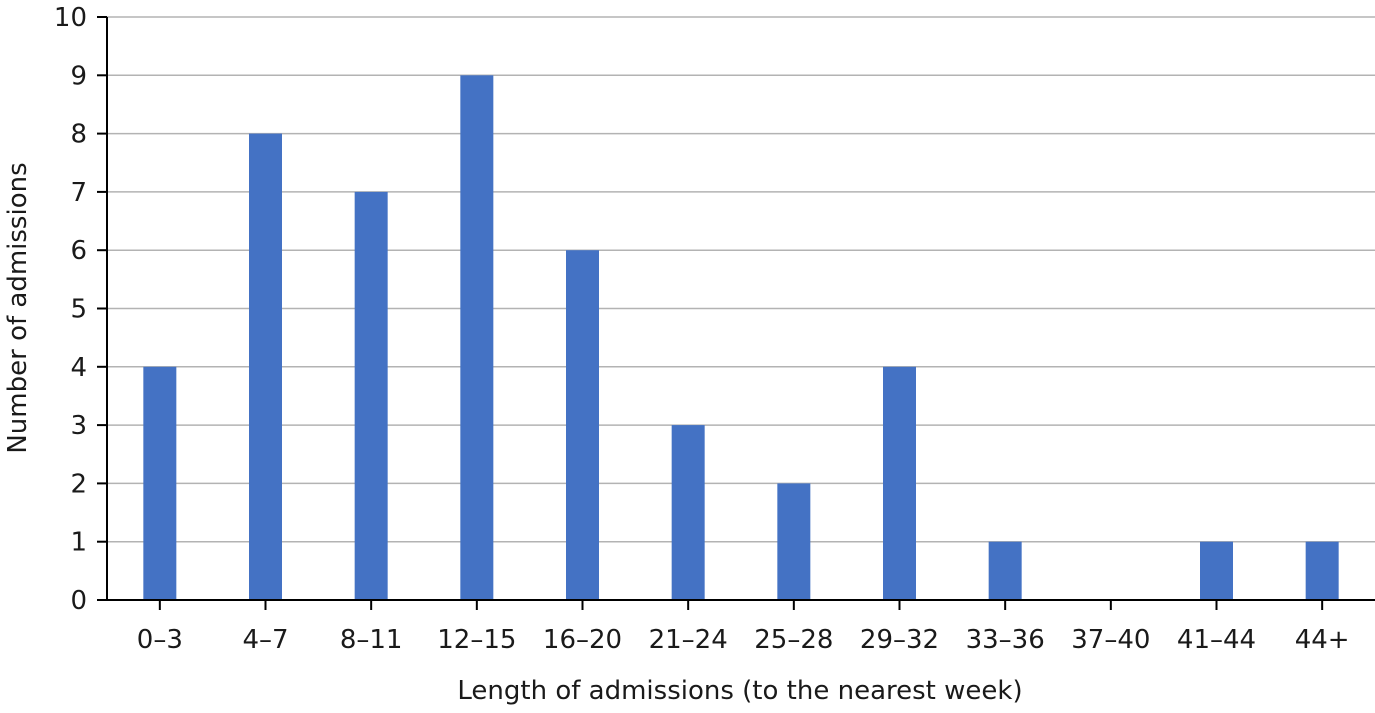  What do you see at coordinates (78, 193) in the screenshot?
I see `y-tick-label: 7` at bounding box center [78, 193].